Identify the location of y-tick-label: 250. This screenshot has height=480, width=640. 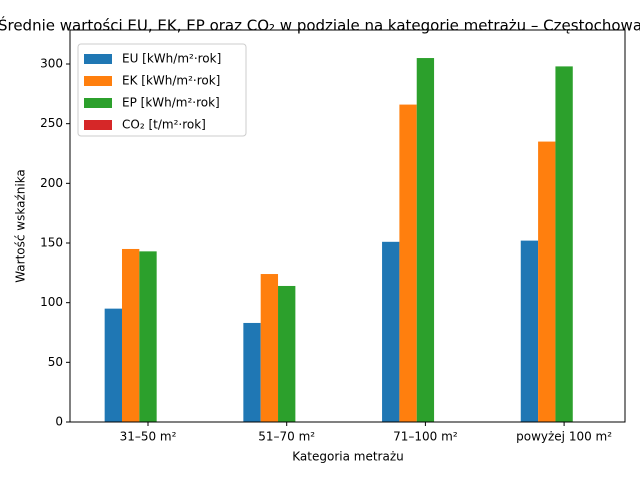
(51, 123).